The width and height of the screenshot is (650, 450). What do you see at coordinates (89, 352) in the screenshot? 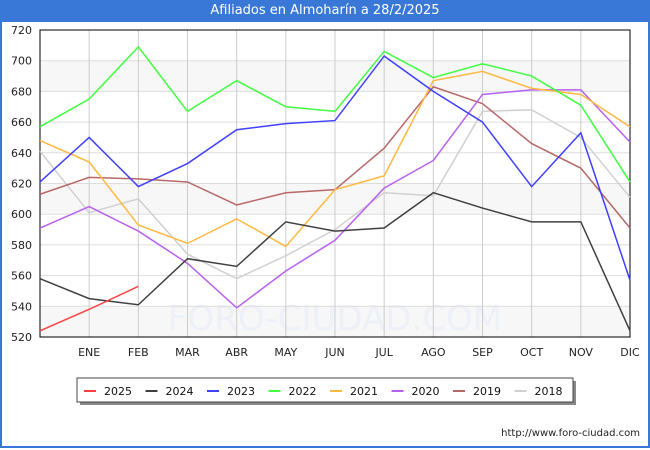
I see `x-tick-label: ENE` at bounding box center [89, 352].